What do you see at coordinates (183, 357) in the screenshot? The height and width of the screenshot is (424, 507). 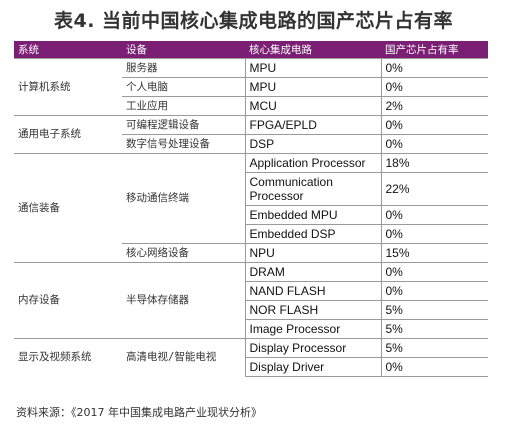 I see `device-cell: 高清电视/智能电视` at bounding box center [183, 357].